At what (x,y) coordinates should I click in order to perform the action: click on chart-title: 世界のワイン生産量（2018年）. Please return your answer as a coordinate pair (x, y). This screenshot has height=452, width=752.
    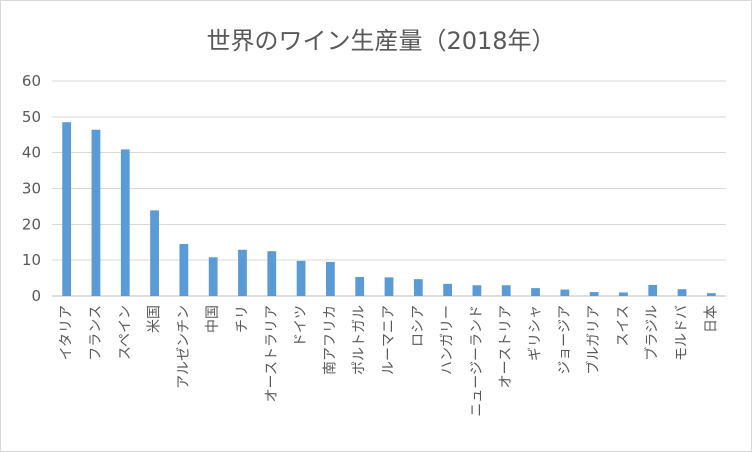
    Looking at the image, I should click on (380, 41).